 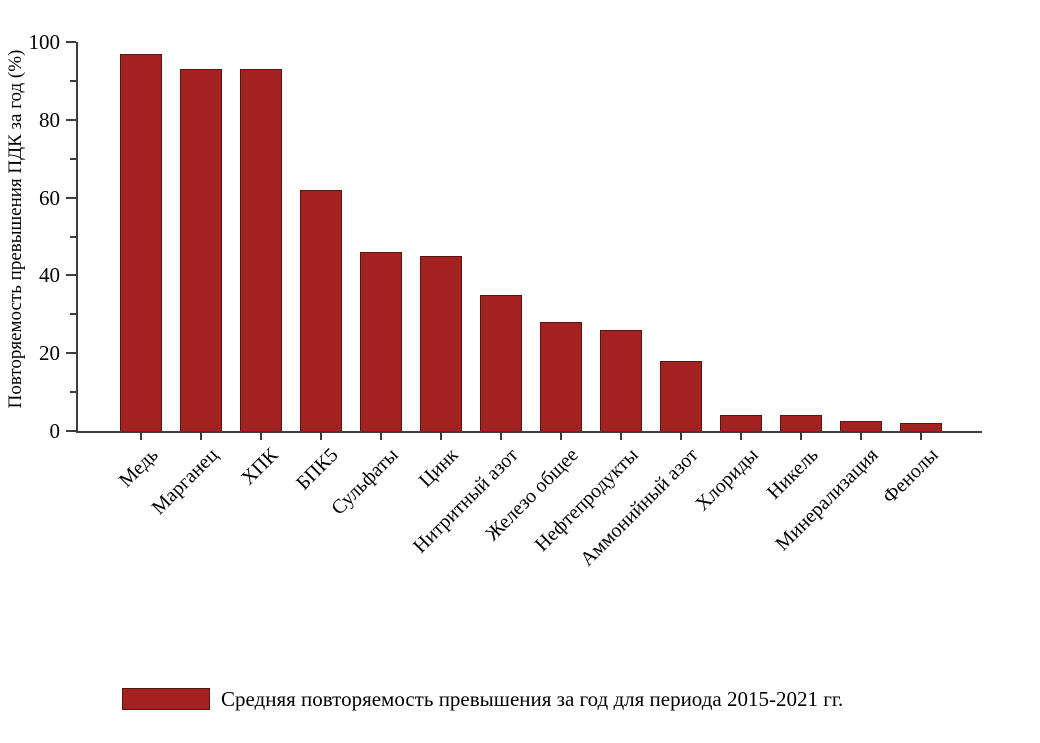 I want to click on legend-swatch, so click(x=166, y=699).